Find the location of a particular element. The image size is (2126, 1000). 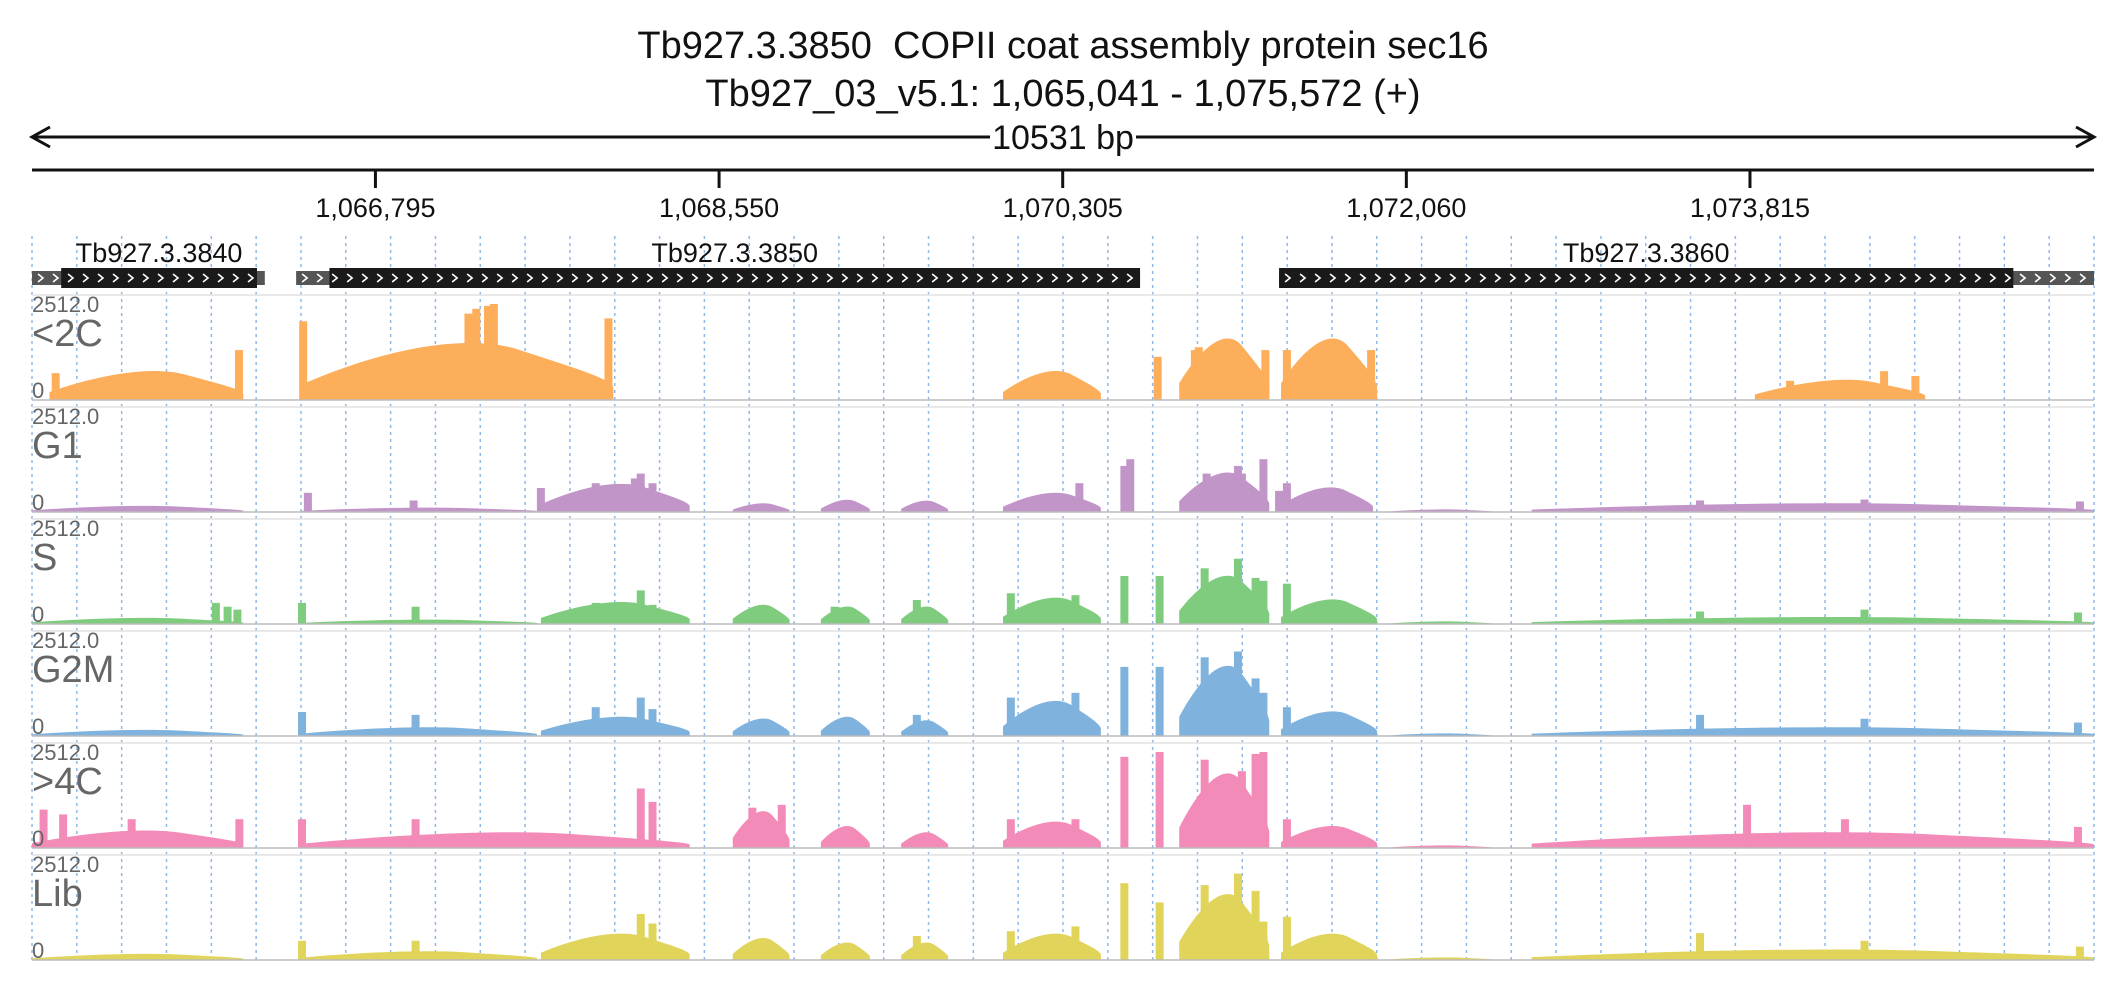

track-name-label: >4C is located at coordinates (67, 782).